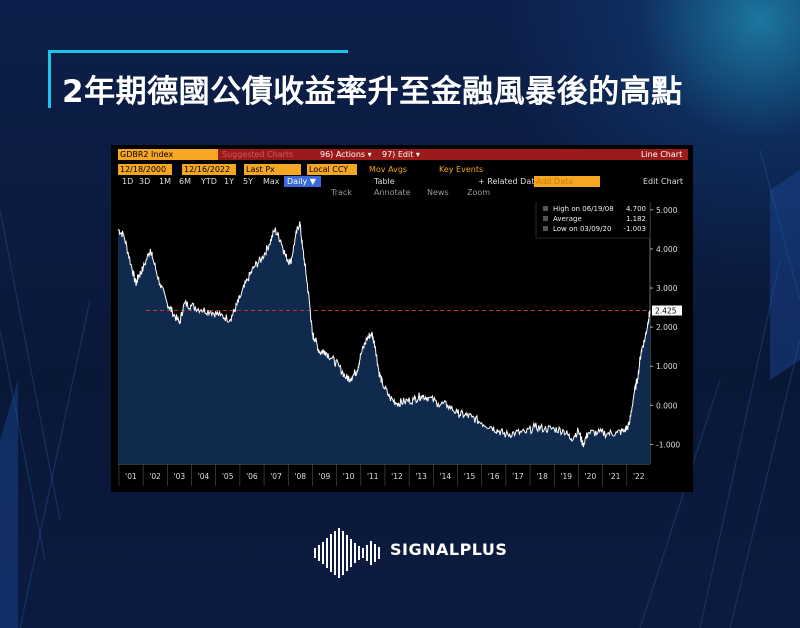 This screenshot has width=800, height=628. What do you see at coordinates (229, 181) in the screenshot?
I see `period-button-1y: 1Y` at bounding box center [229, 181].